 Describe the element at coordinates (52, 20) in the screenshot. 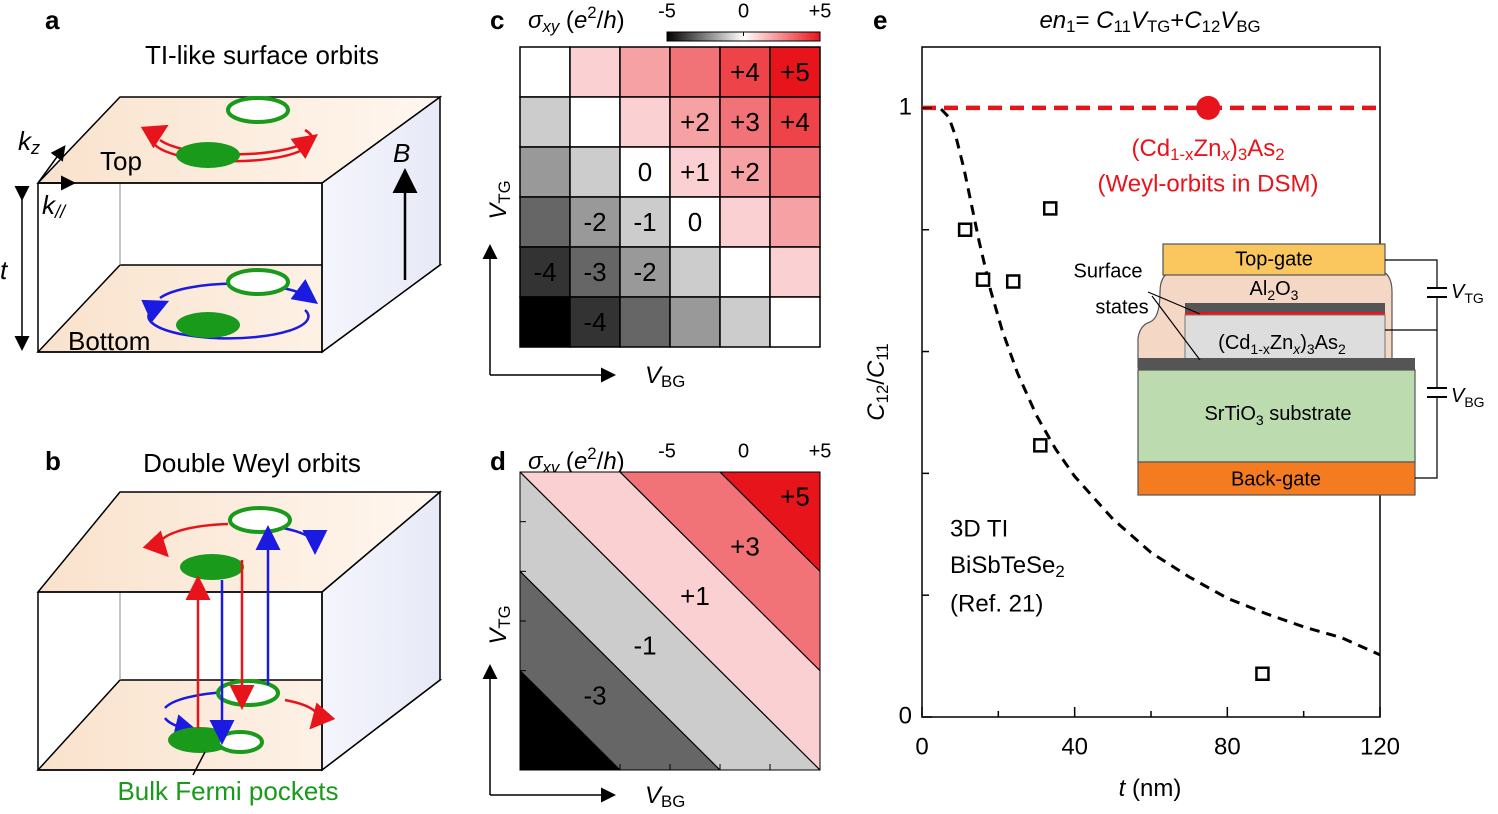

I see `panel-letter: a` at that location.